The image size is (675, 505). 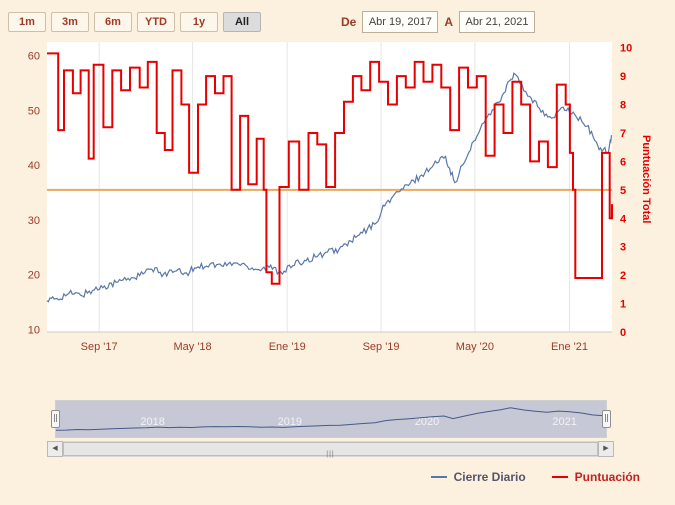 I want to click on x-axis-tick-label: Ene '19, so click(x=287, y=347).